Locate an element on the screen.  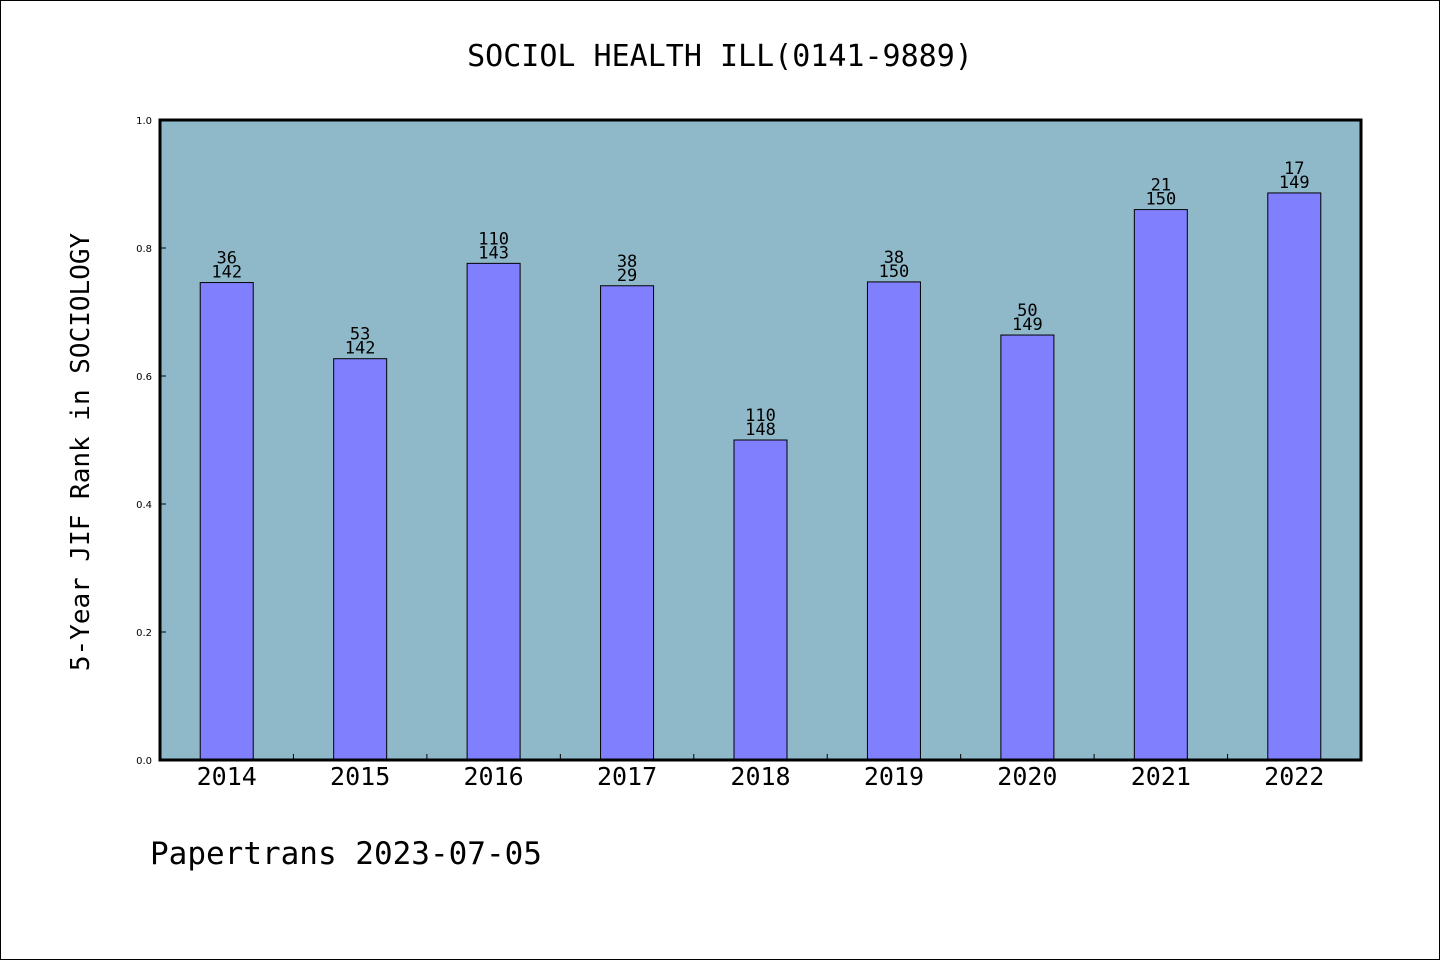
y-axis-label: 5-Year JIF Rank in SOCIOLOGY is located at coordinates (81, 452).